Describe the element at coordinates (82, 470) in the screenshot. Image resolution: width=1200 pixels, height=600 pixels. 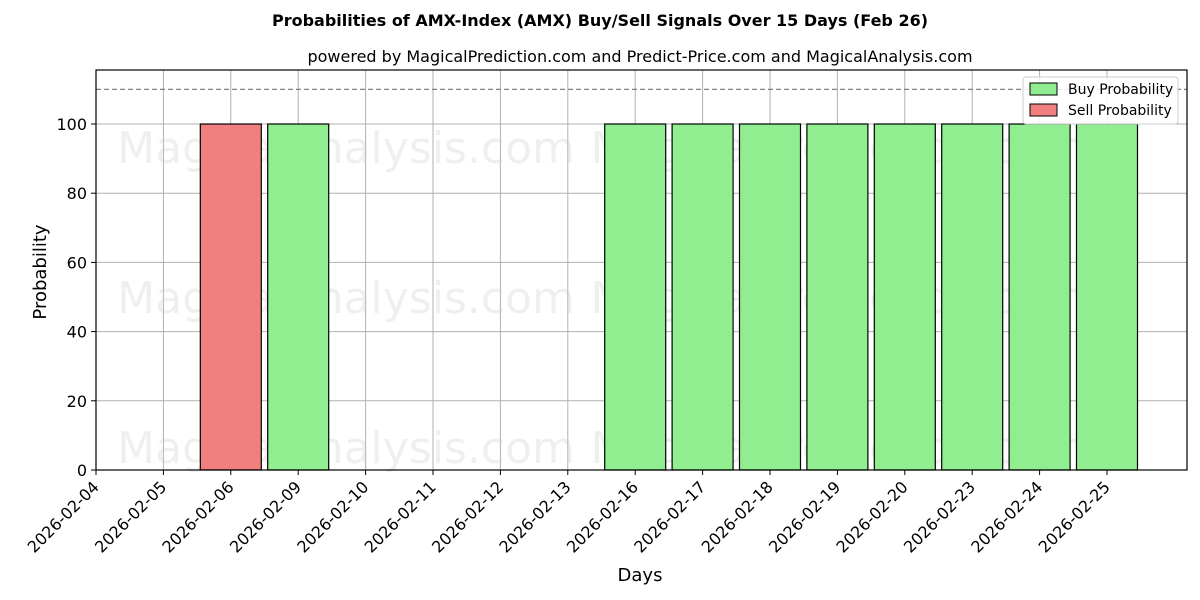
I see `y-tick-label: 0` at that location.